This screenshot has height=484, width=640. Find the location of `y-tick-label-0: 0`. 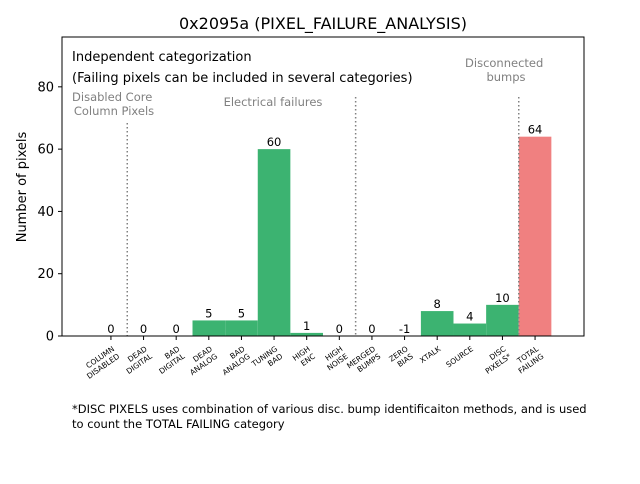

y-tick-label-0: 0 is located at coordinates (50, 337).